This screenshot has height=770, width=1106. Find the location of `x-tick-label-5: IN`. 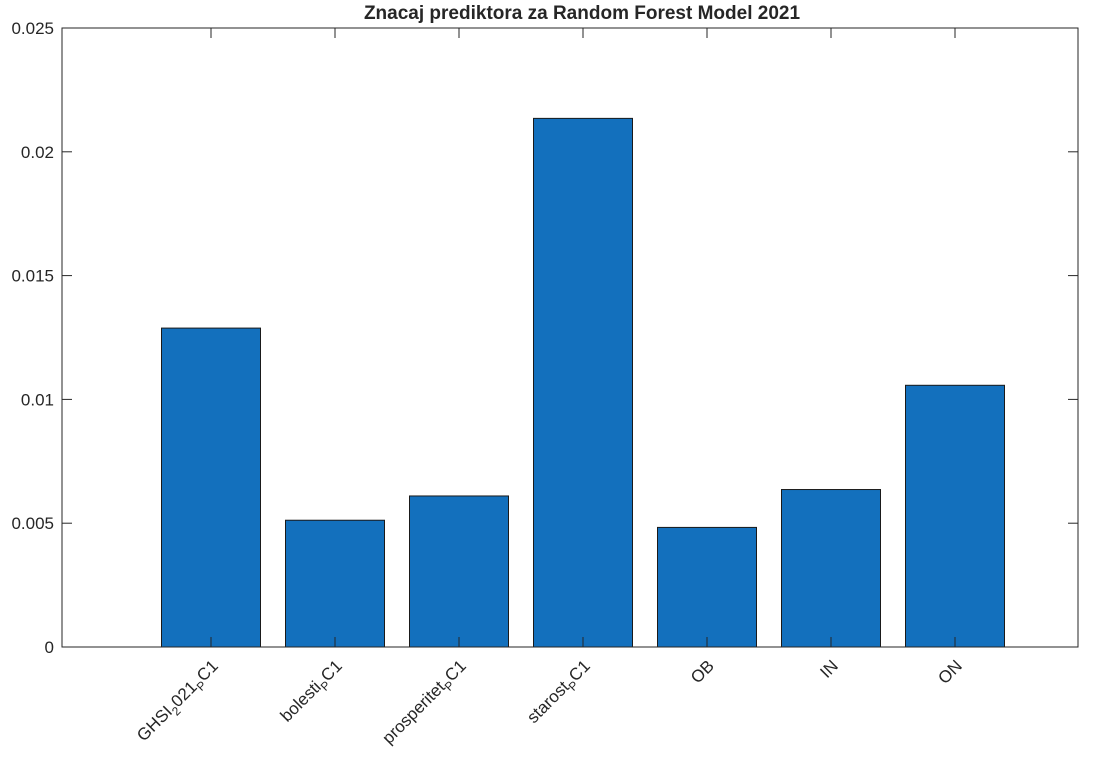

x-tick-label-5: IN is located at coordinates (828, 668).